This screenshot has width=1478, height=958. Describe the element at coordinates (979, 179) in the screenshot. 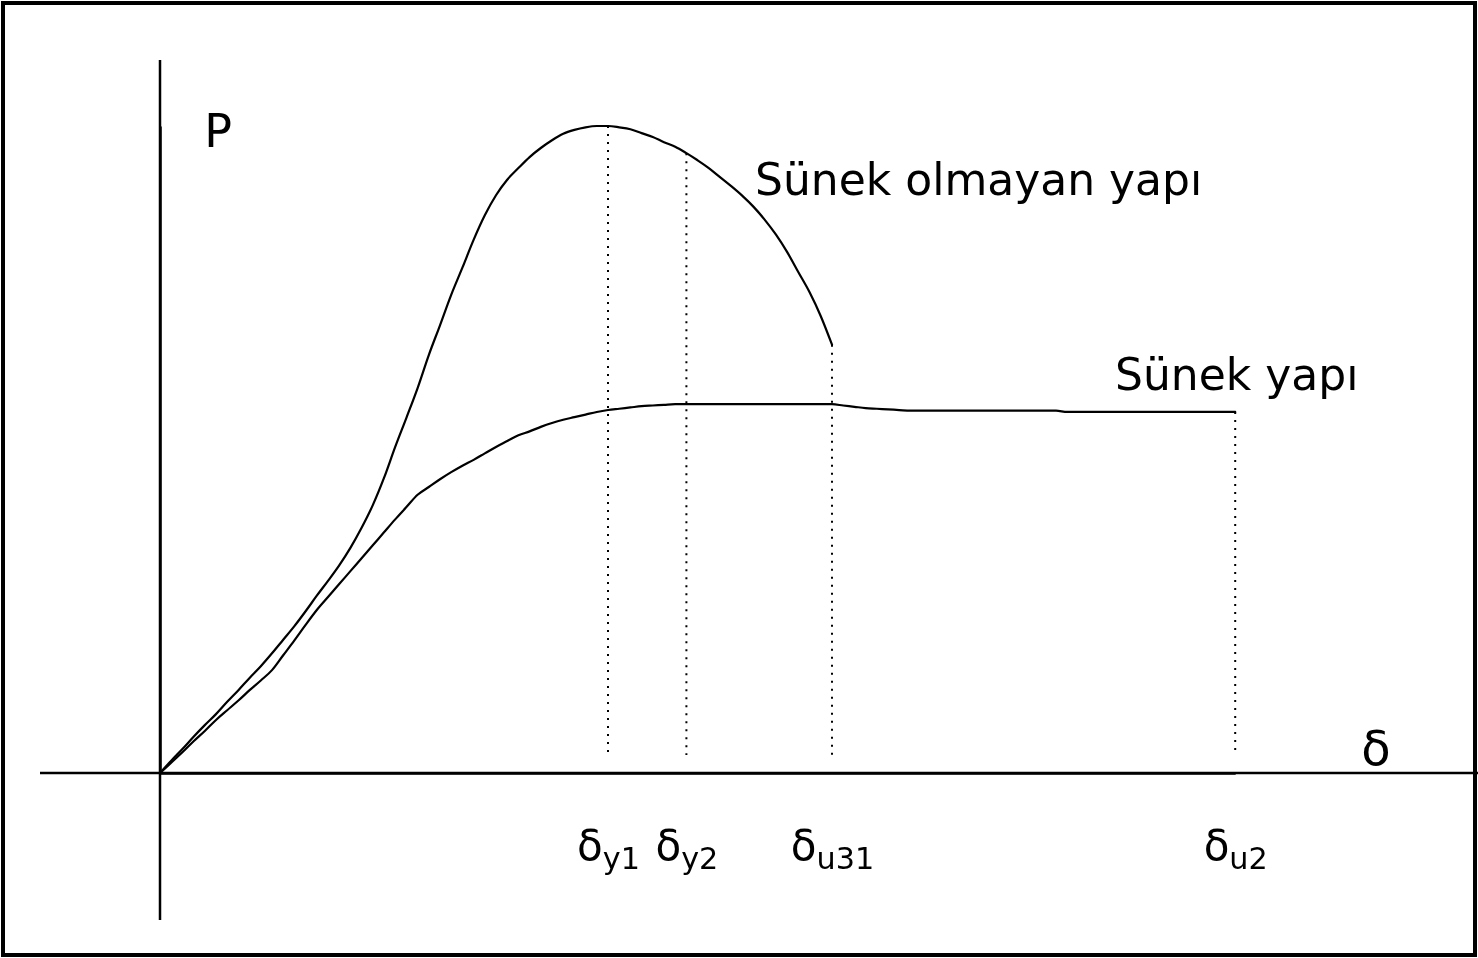

I see `series-label: Sünek olmayan yapı` at that location.